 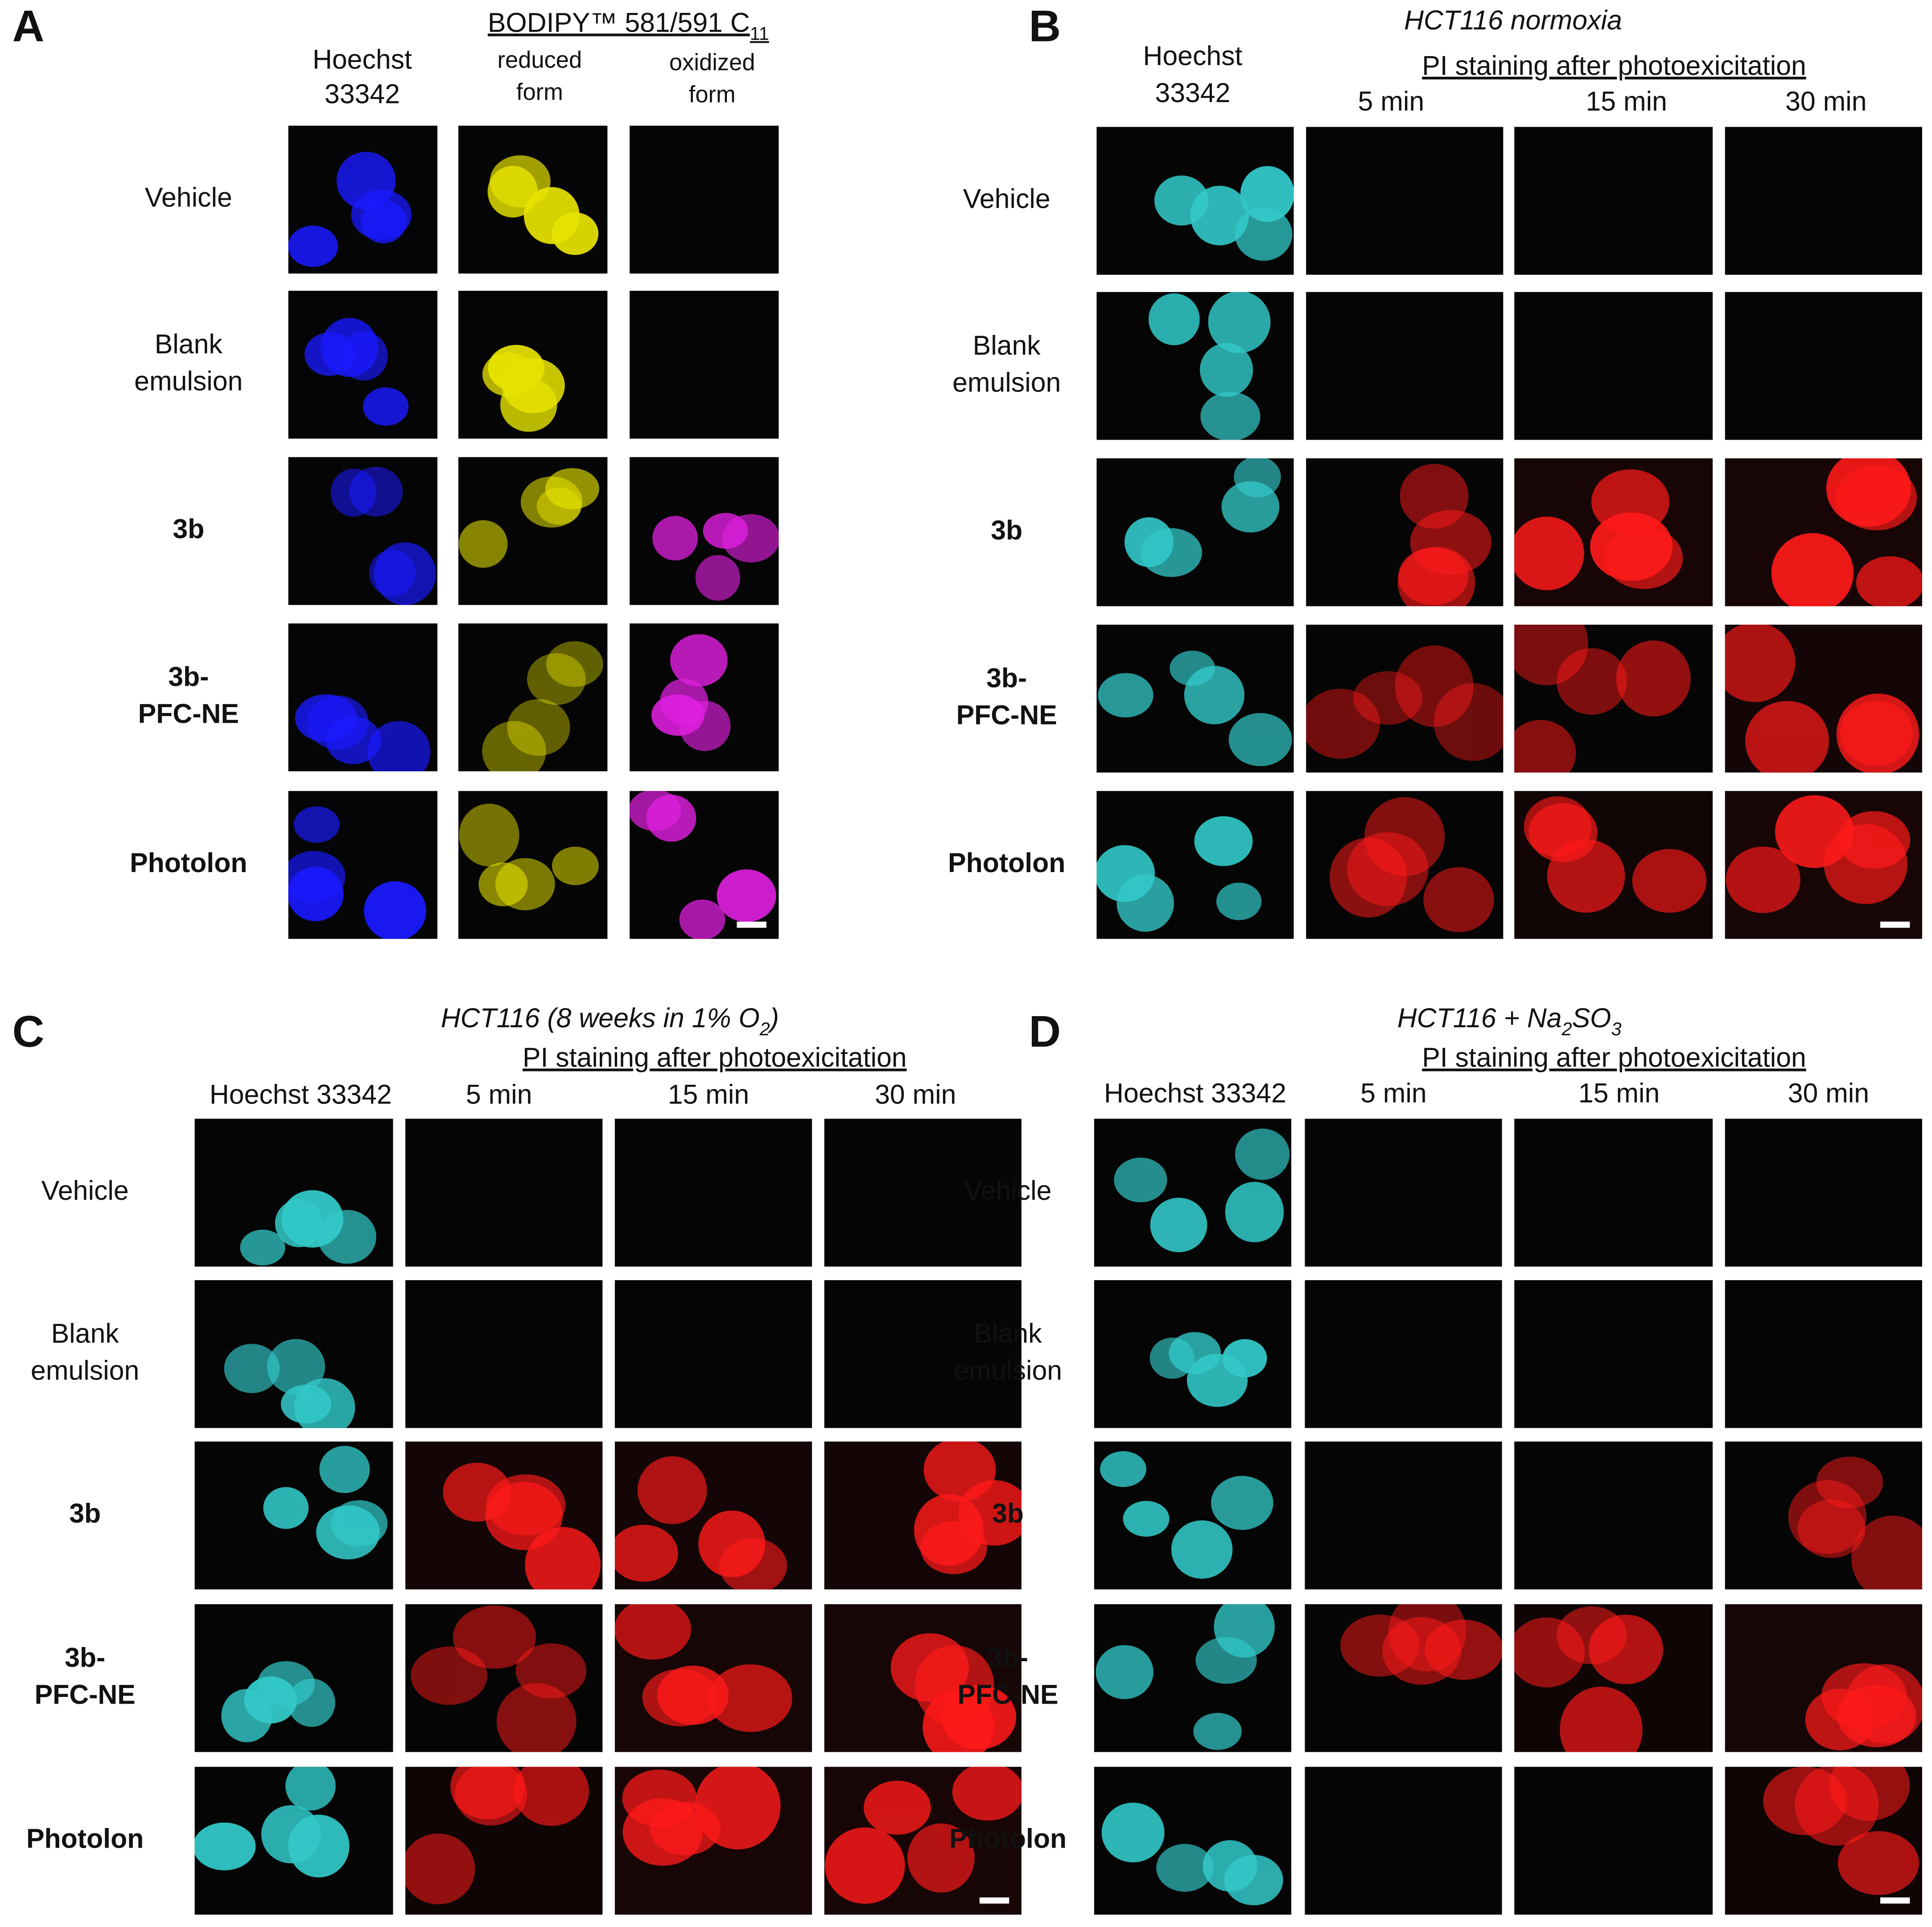 I want to click on row-label: 3b, so click(x=188, y=529).